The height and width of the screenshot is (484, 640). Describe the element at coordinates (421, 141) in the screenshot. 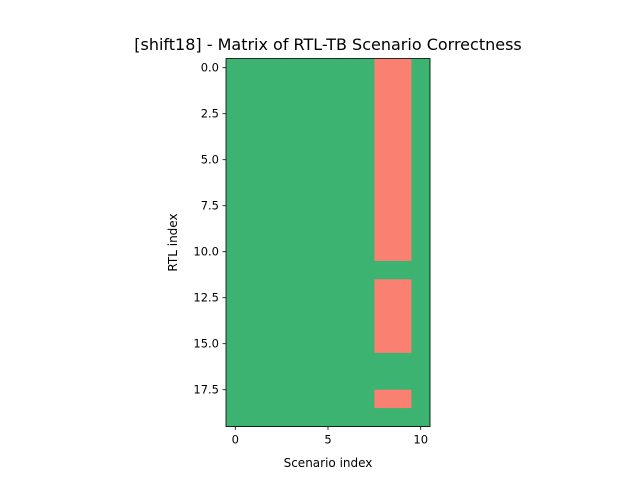

I see `heatmap-cell-r4-c10` at that location.